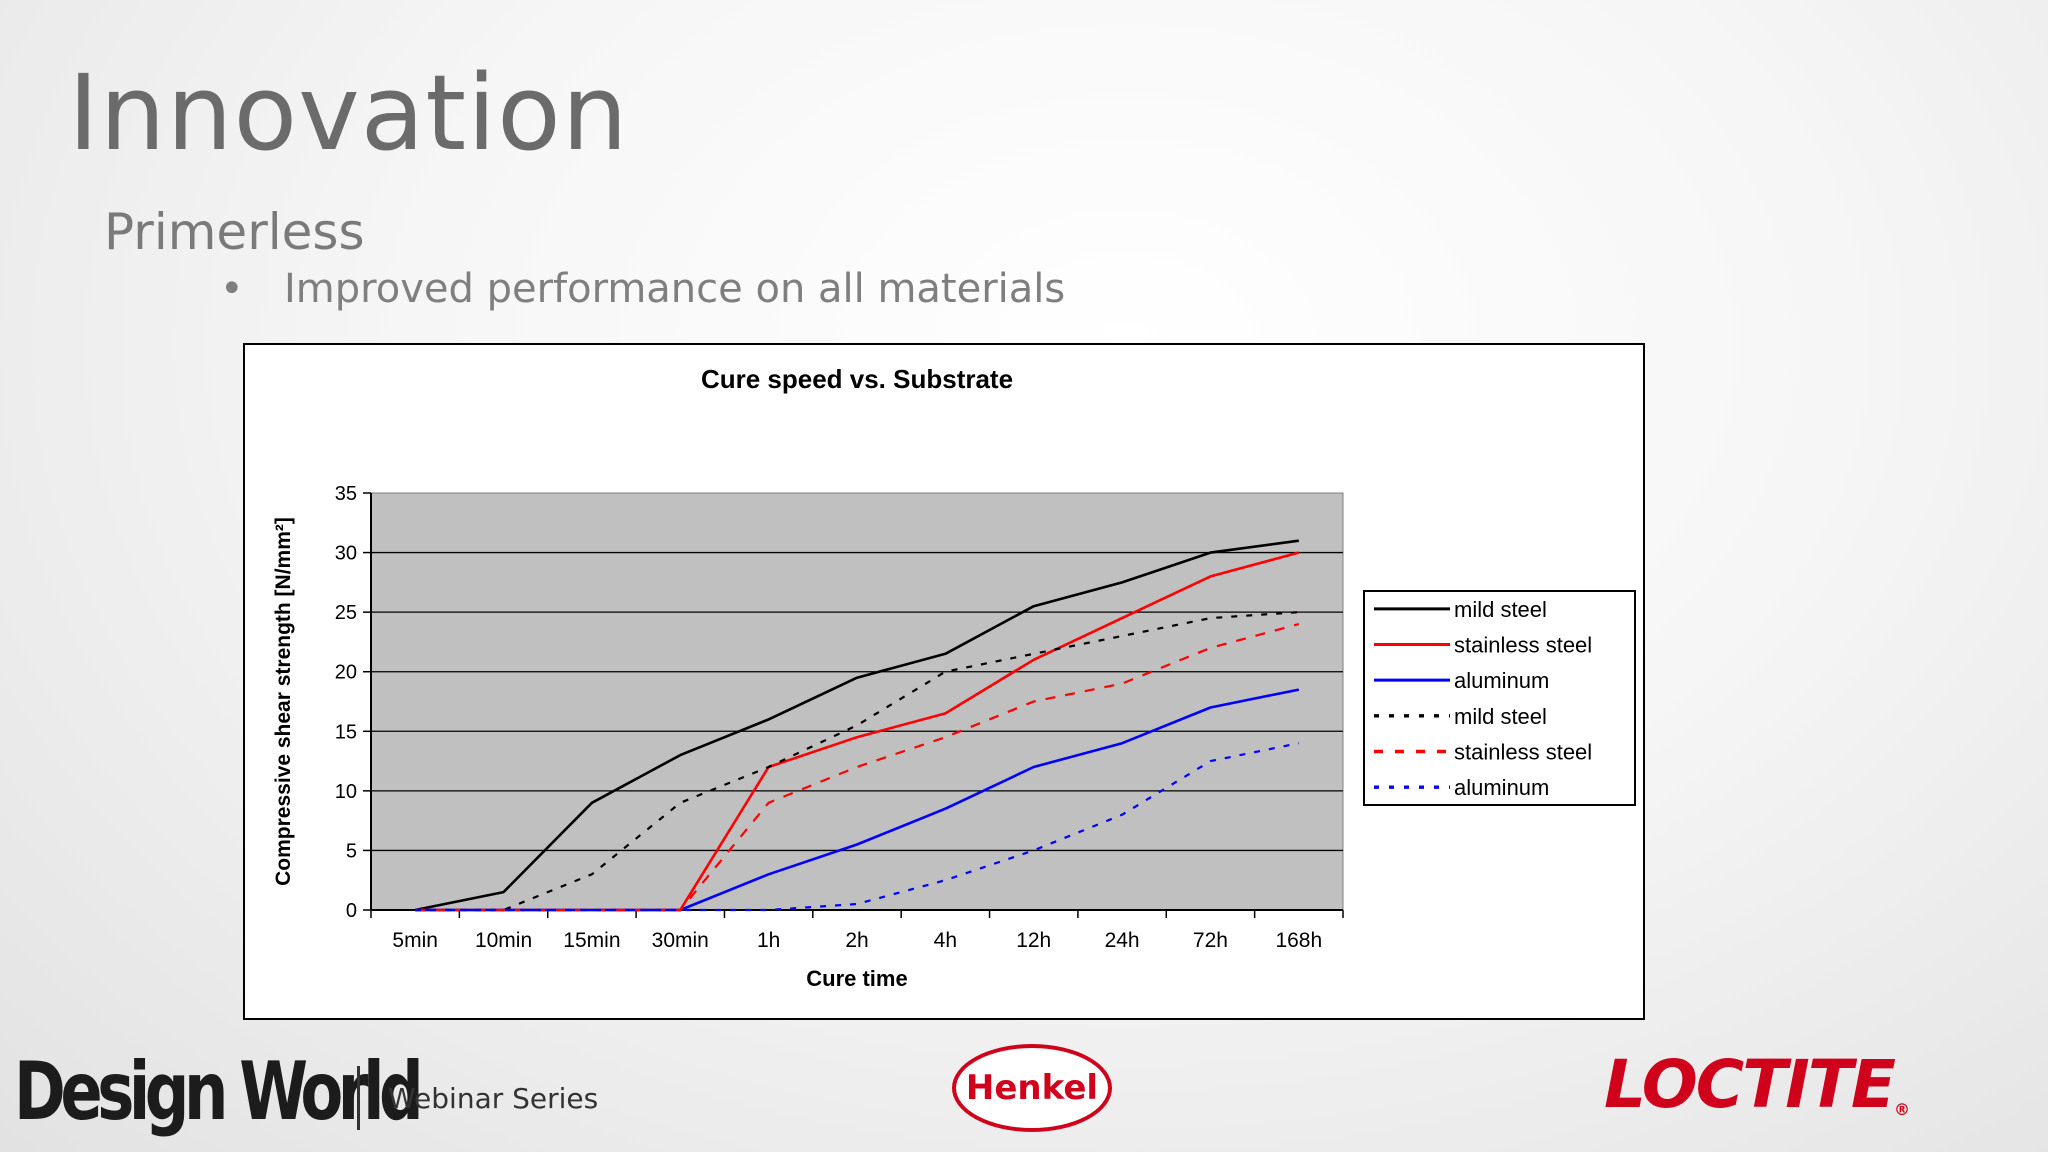 The image size is (2048, 1152). I want to click on y-tick-label-35: 35, so click(346, 494).